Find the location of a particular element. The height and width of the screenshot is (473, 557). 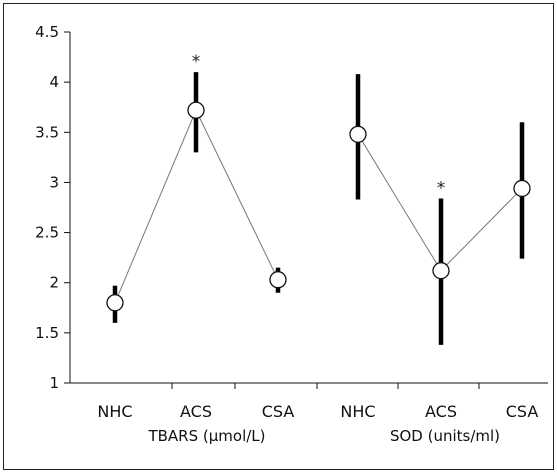

x-group-label: TBARS (µmol/L) is located at coordinates (206, 436).